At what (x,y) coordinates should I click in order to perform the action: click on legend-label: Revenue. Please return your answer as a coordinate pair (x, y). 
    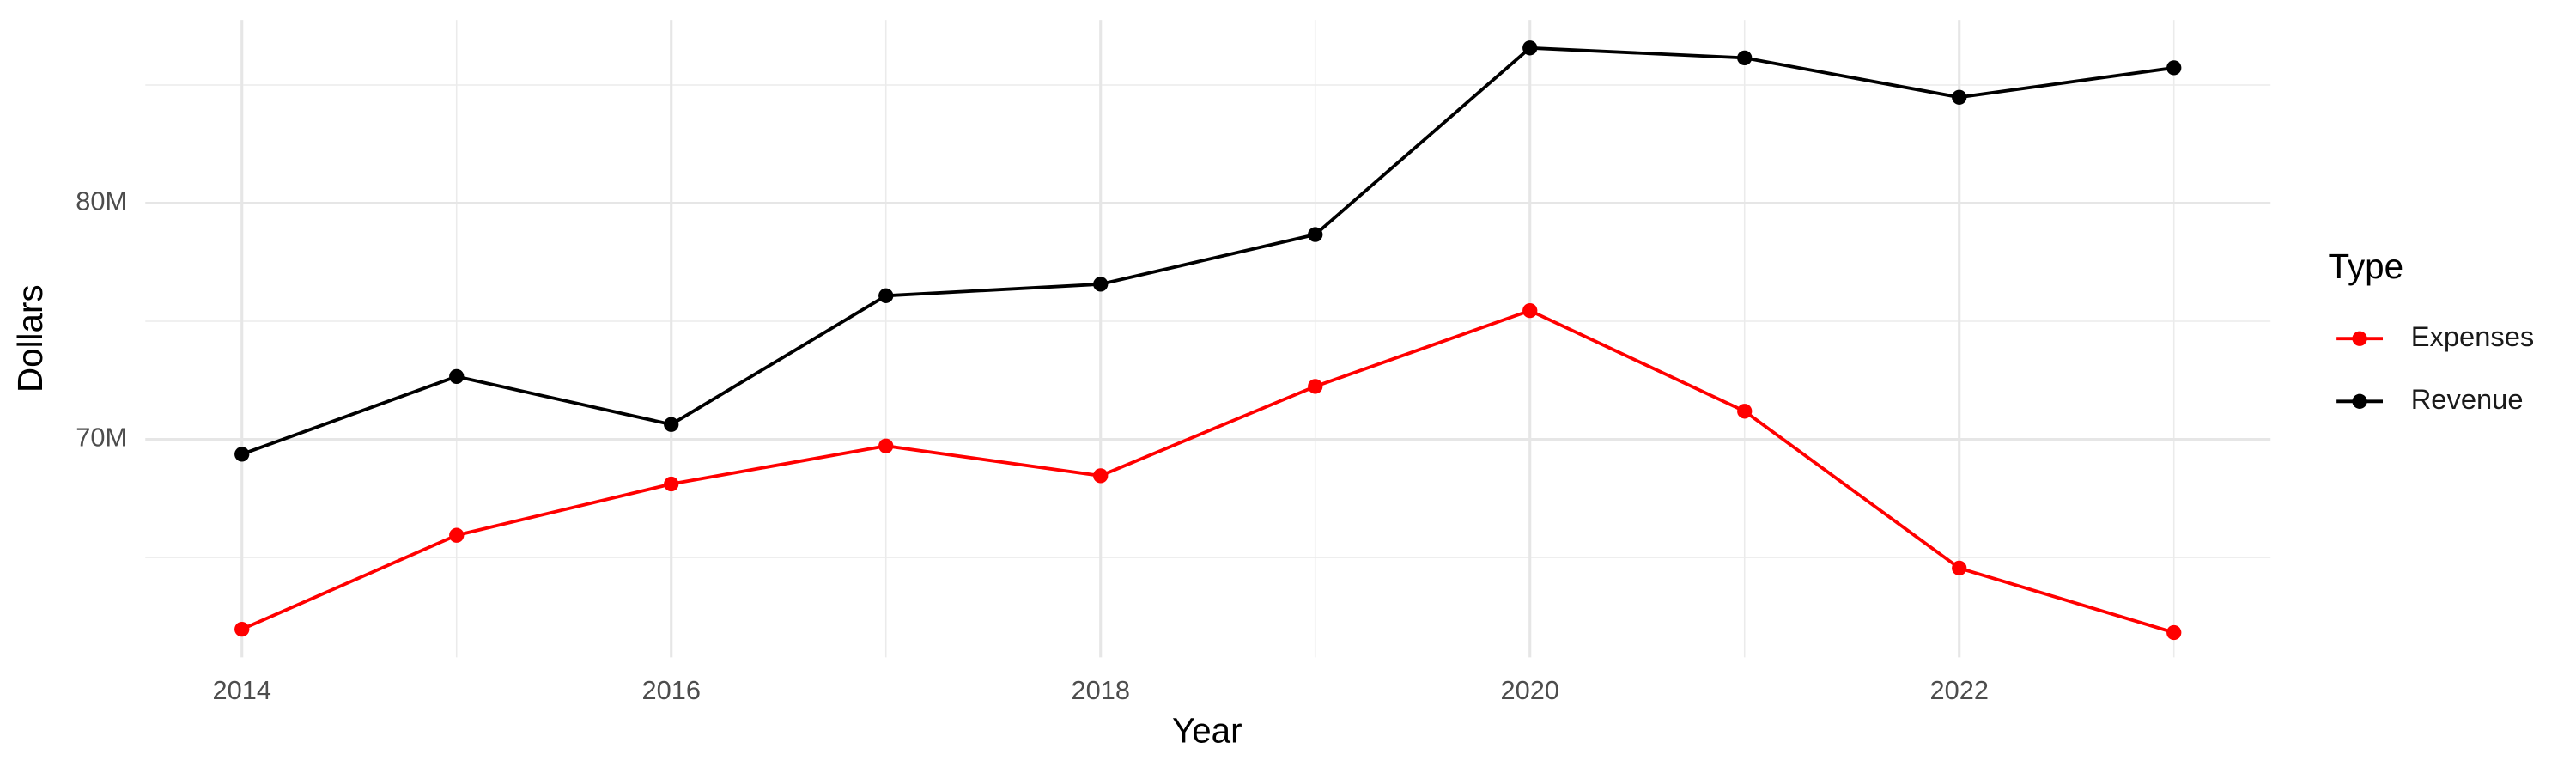
    Looking at the image, I should click on (2467, 399).